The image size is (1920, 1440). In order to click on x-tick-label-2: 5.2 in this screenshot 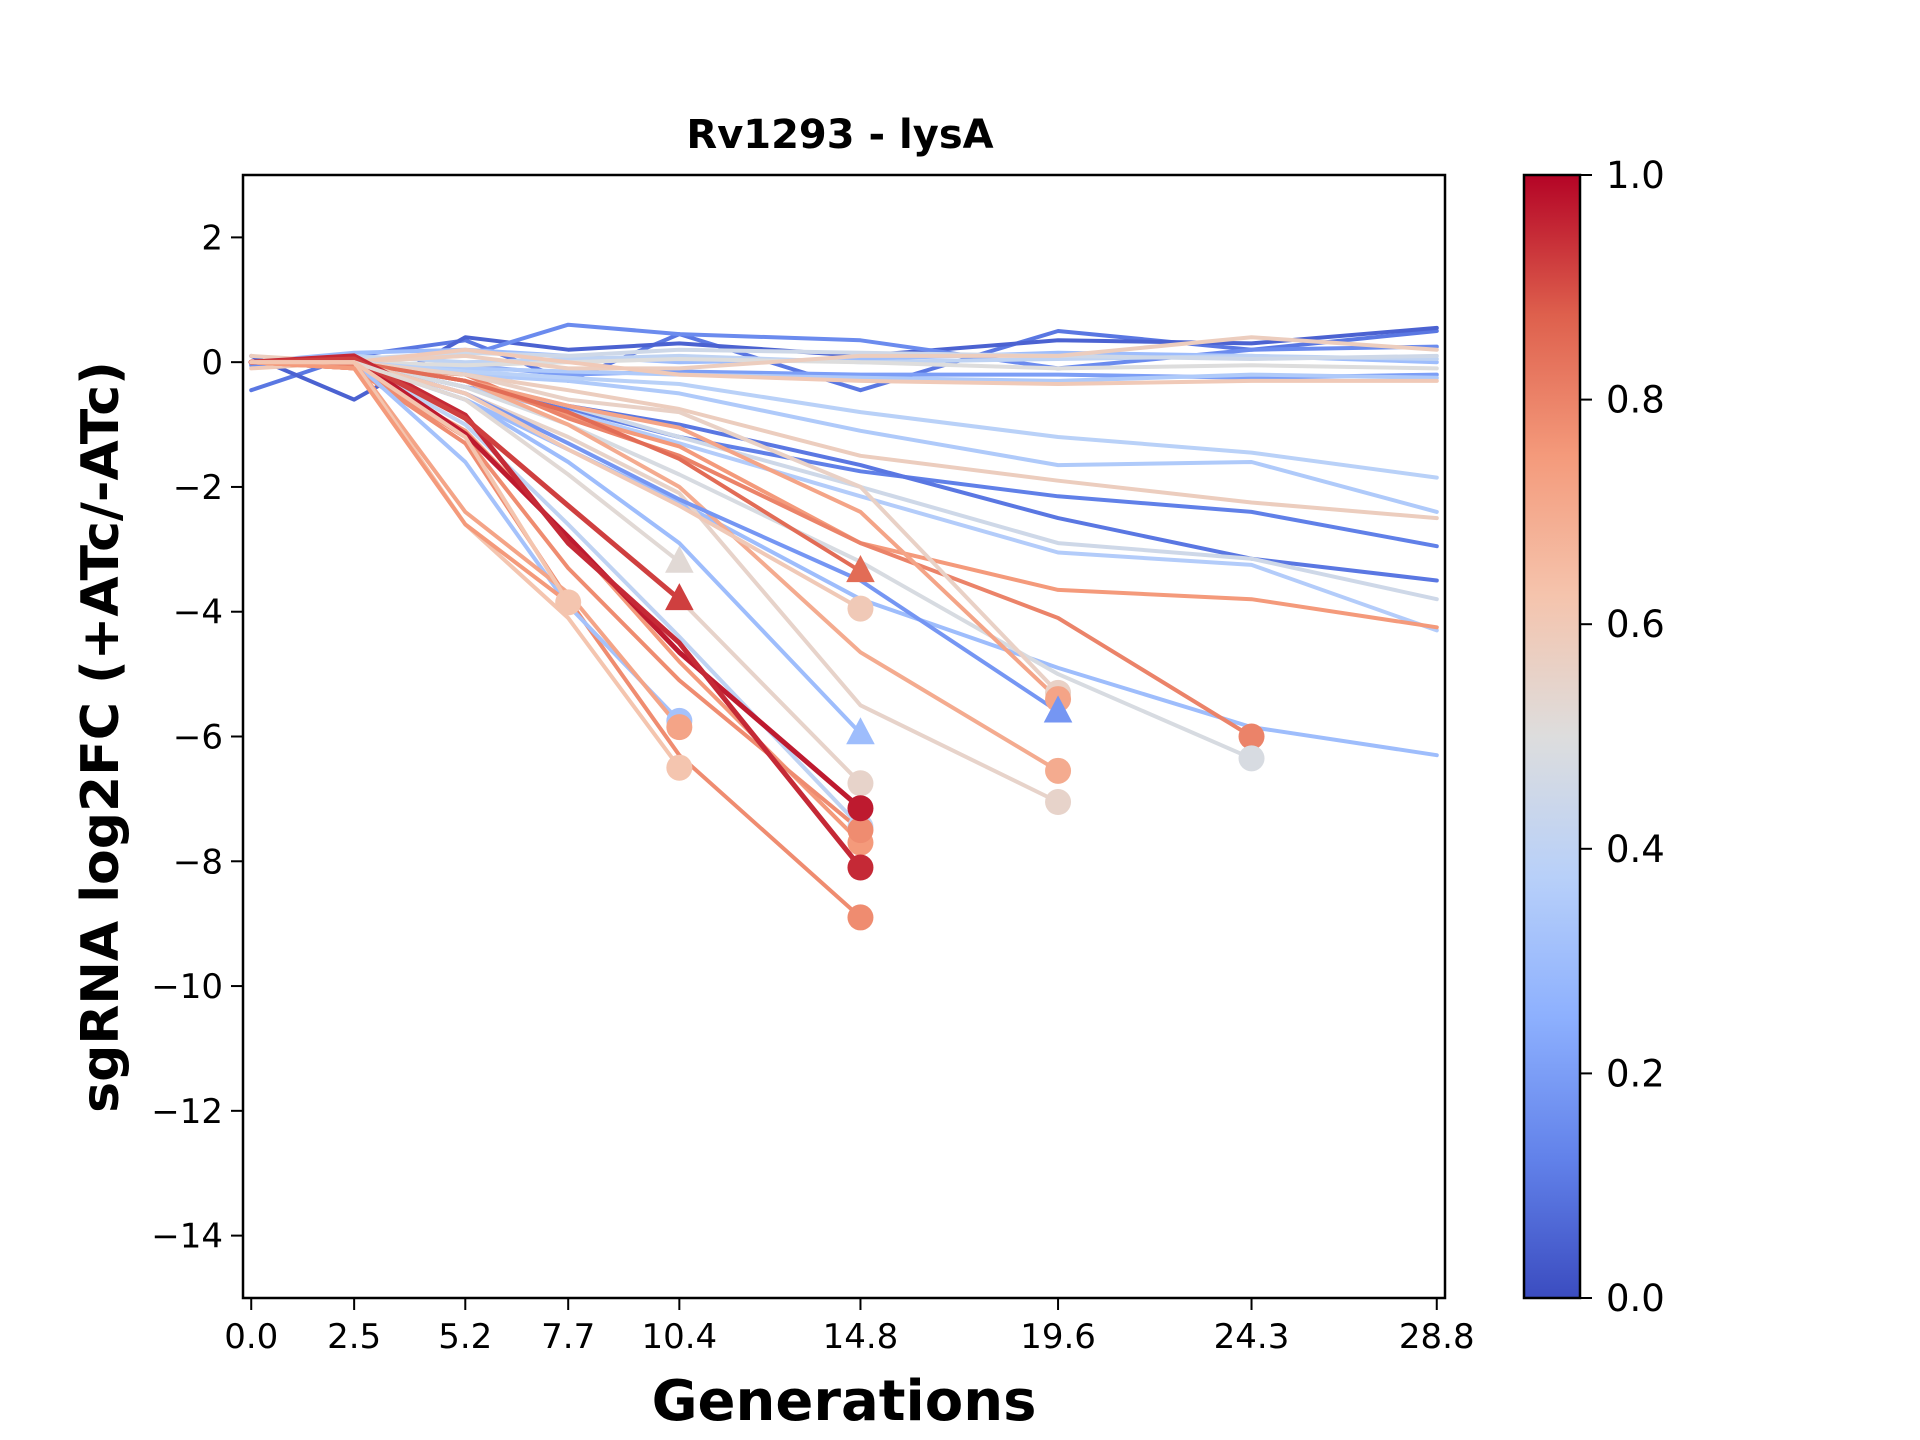, I will do `click(465, 1337)`.